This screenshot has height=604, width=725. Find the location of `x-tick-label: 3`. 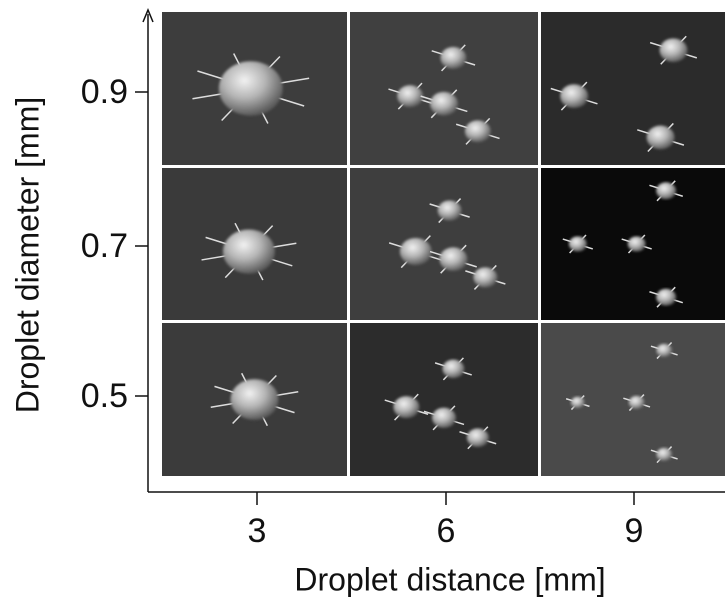

x-tick-label: 3 is located at coordinates (257, 531).